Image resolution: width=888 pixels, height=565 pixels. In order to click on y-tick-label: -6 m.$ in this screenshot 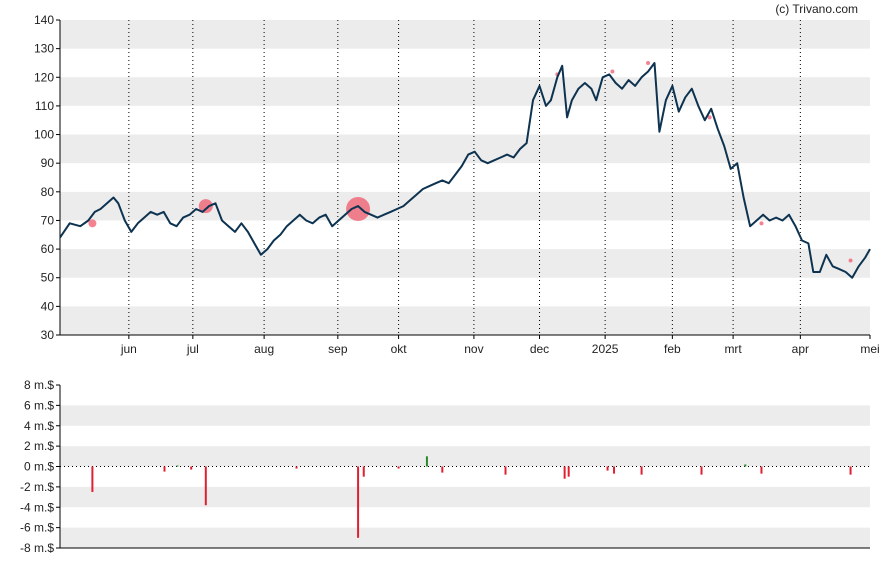, I will do `click(37, 528)`.